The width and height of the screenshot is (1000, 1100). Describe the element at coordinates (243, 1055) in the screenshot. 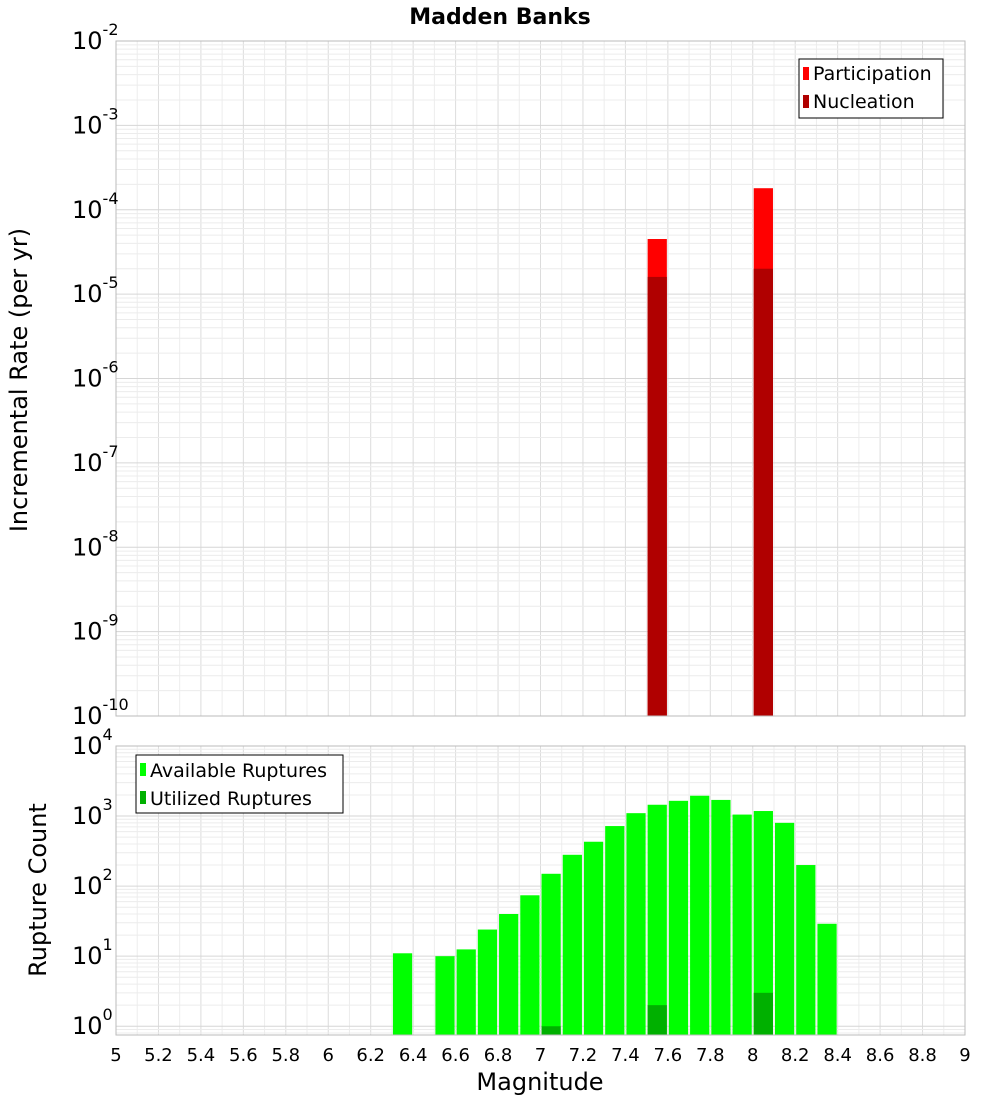

I see `x-tick-label: 5.6` at that location.